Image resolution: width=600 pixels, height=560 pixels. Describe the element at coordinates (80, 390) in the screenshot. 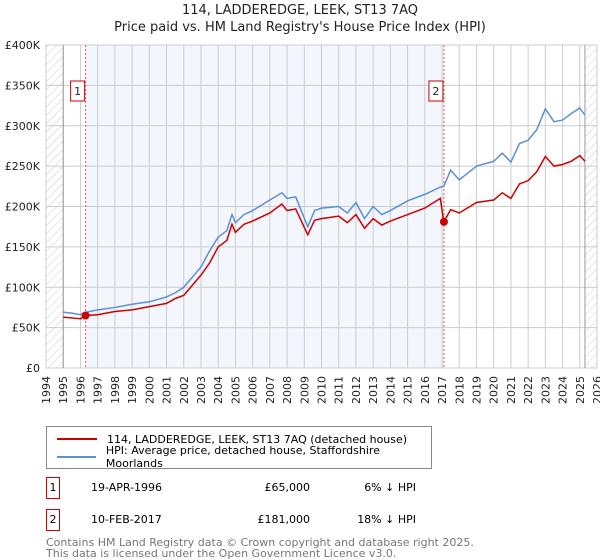

I see `x-tick-label: 1996` at that location.